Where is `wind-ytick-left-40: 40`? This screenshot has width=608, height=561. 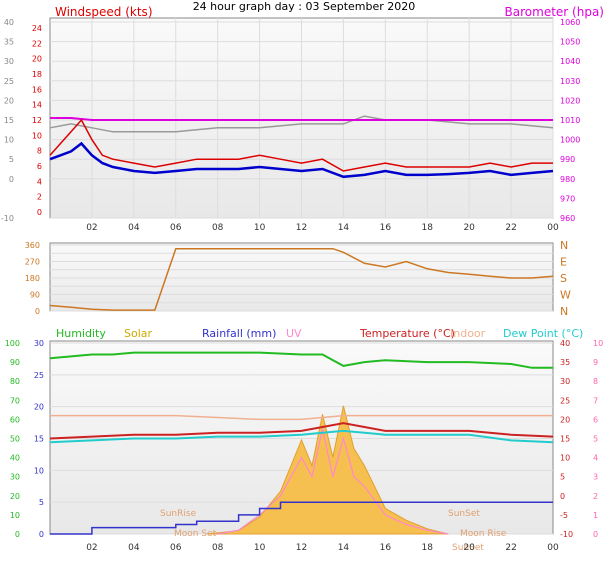 wind-ytick-left-40: 40 is located at coordinates (9, 22).